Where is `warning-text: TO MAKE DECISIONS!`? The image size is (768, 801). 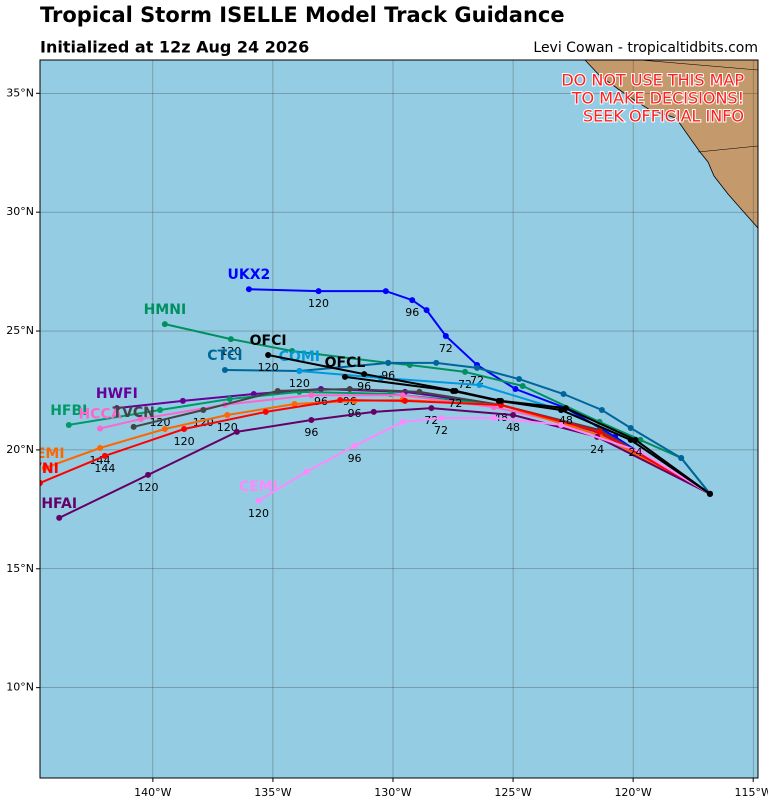
warning-text: TO MAKE DECISIONS! is located at coordinates (657, 98).